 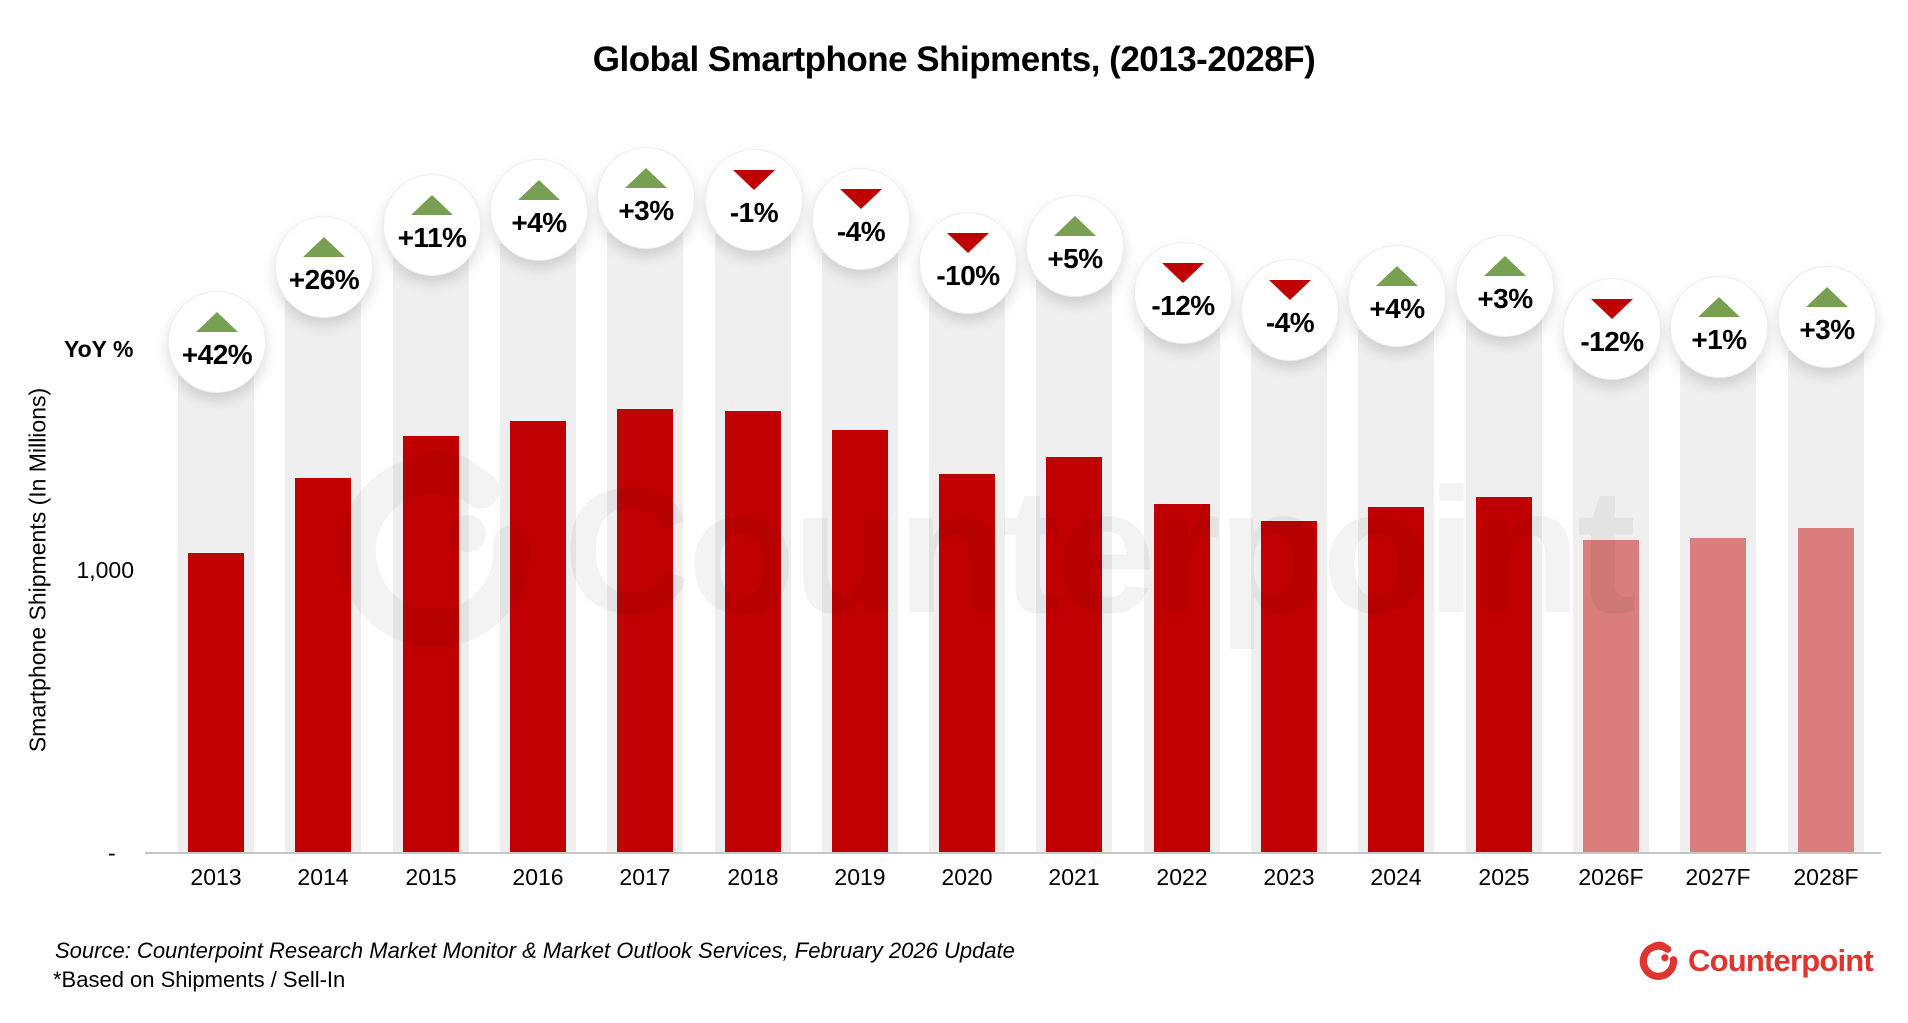 I want to click on yoy-bubble: +11%, so click(x=432, y=225).